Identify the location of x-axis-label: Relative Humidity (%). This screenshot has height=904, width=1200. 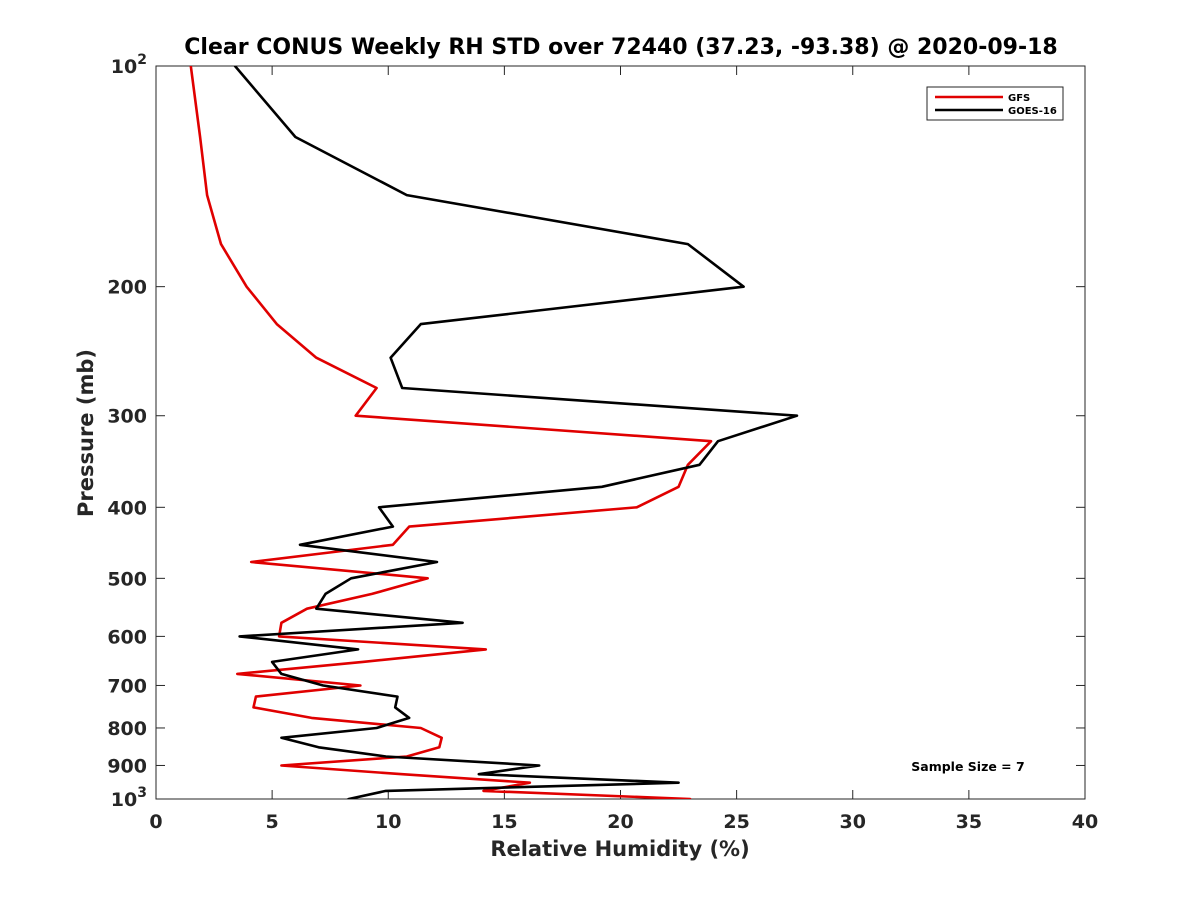
(619, 849).